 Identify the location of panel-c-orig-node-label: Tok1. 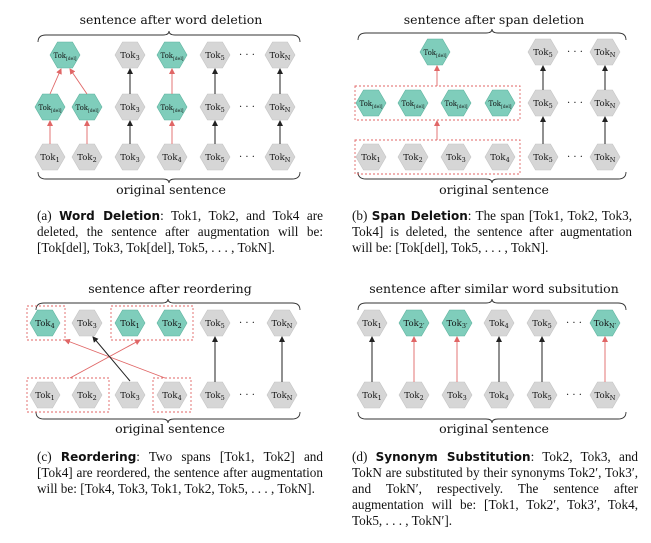
(44, 396).